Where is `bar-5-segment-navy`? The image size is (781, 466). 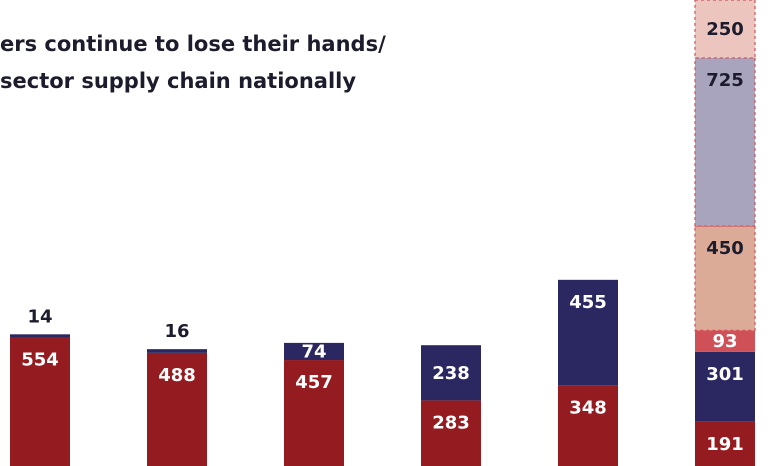
bar-5-segment-navy is located at coordinates (588, 332).